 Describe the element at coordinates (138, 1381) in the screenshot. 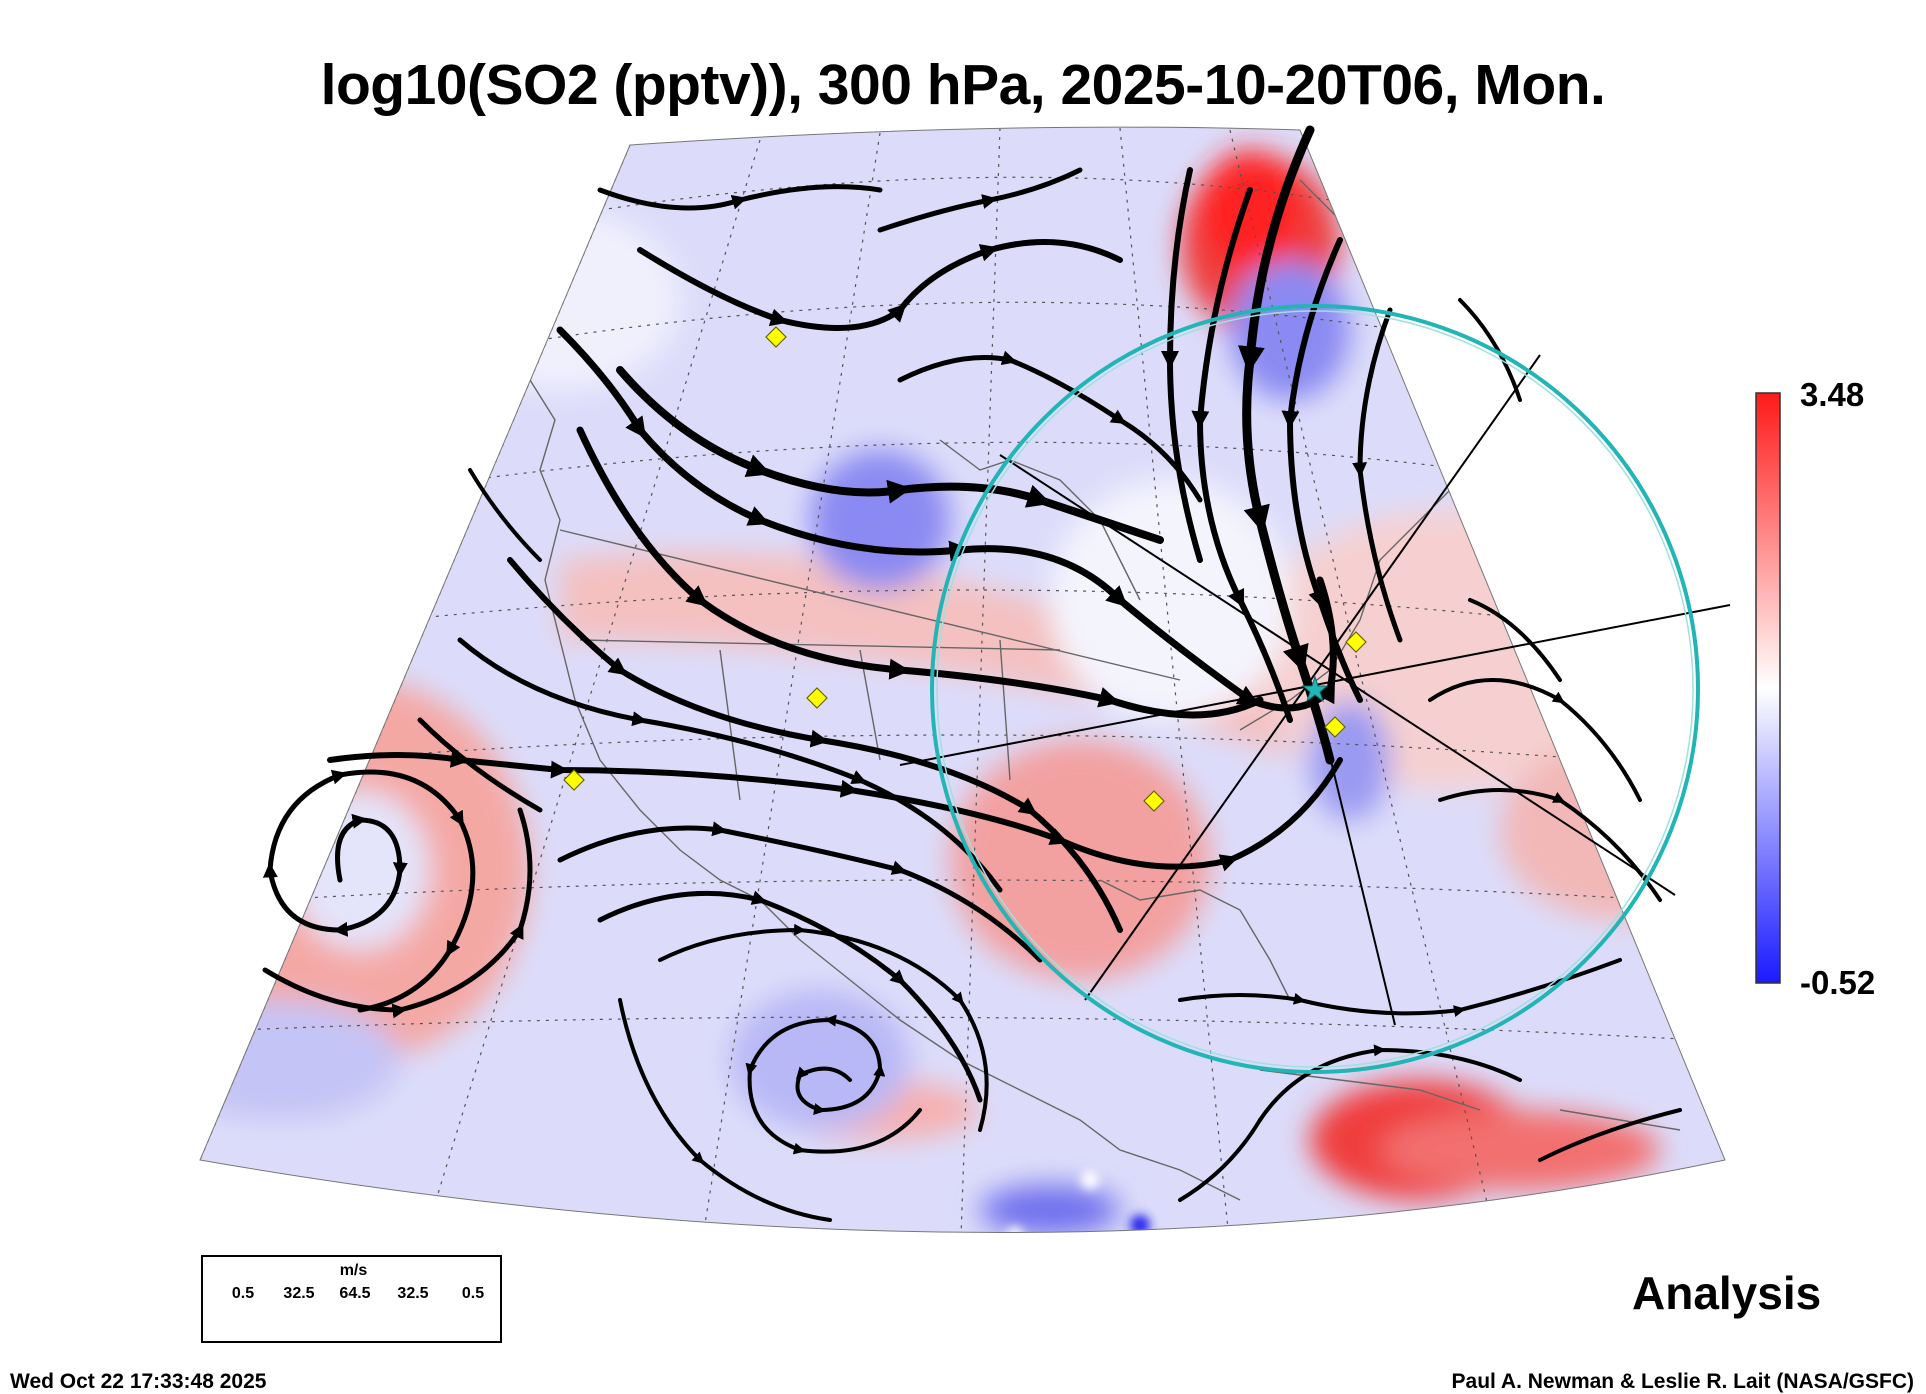

I see `timestamp: Wed Oct 22 17:33:48 2025` at that location.